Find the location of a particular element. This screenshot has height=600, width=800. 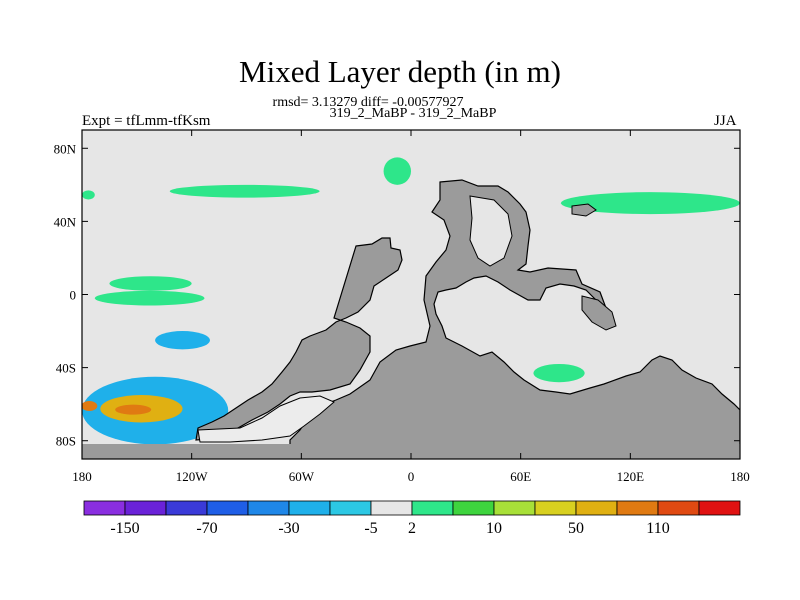

y-tick-label: 80S is located at coordinates (66, 441).